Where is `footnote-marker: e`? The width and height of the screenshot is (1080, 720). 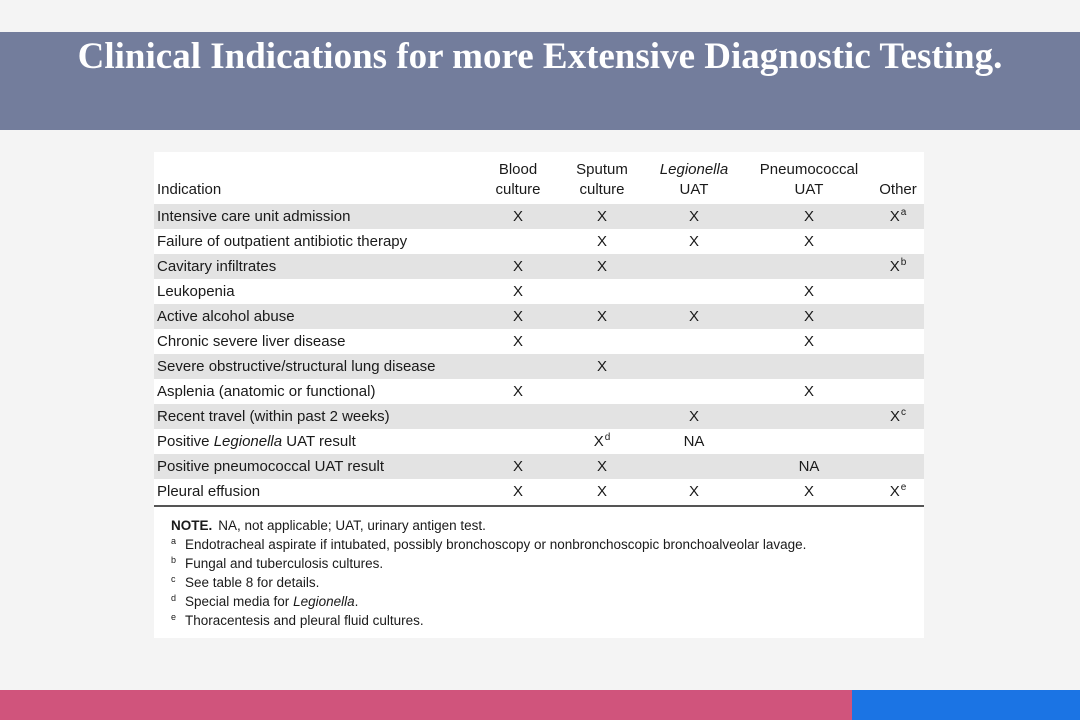 footnote-marker: e is located at coordinates (903, 487).